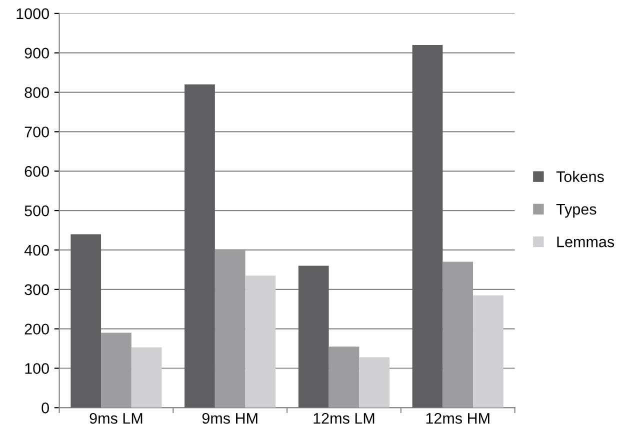 This screenshot has height=448, width=624. What do you see at coordinates (116, 418) in the screenshot?
I see `x-tick-label: 9ms LM` at bounding box center [116, 418].